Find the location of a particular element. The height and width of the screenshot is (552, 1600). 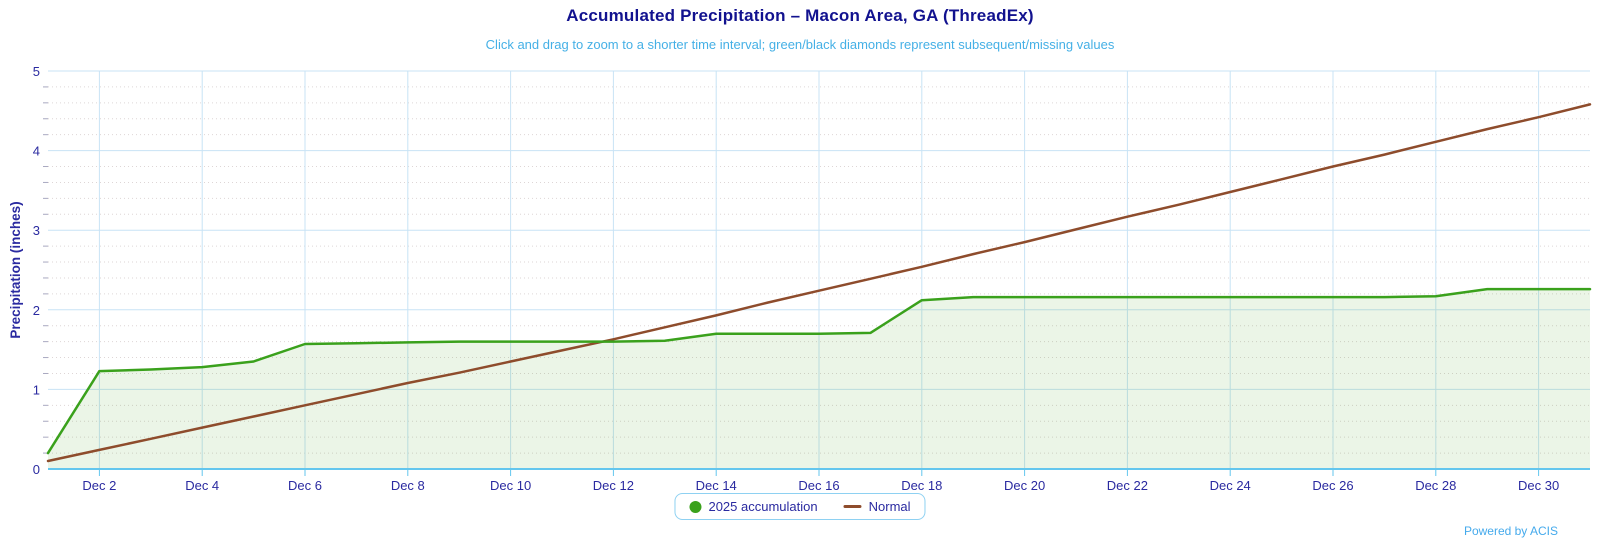

svg-text: Dec 14 is located at coordinates (716, 485).